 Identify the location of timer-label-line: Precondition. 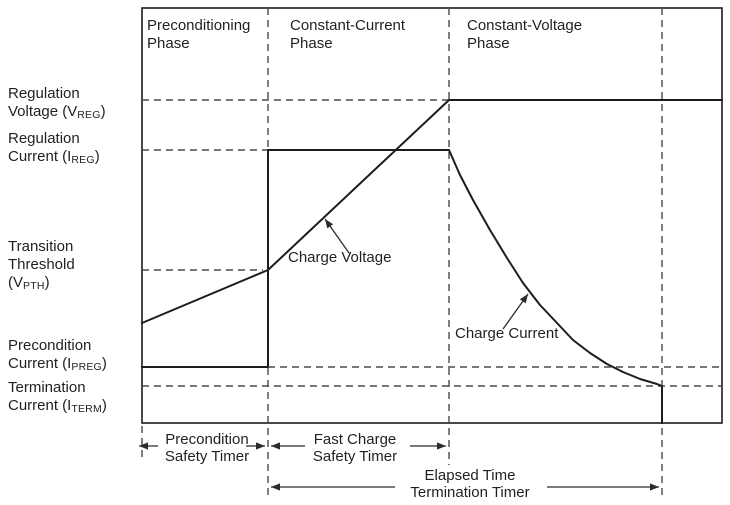
(207, 439).